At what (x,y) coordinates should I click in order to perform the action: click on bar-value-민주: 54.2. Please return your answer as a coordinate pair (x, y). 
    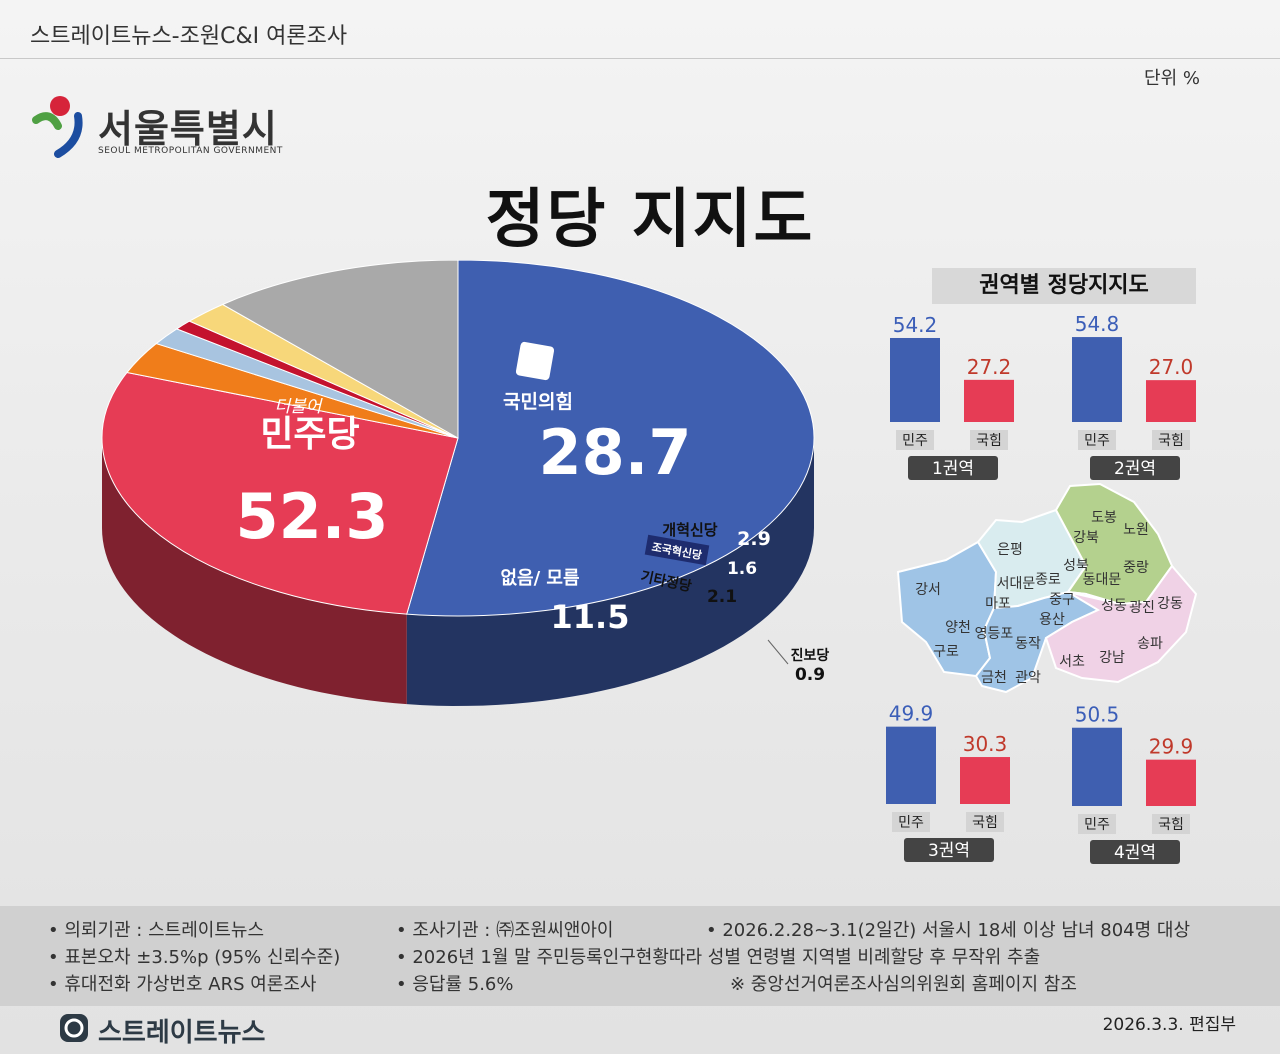
    Looking at the image, I should click on (915, 325).